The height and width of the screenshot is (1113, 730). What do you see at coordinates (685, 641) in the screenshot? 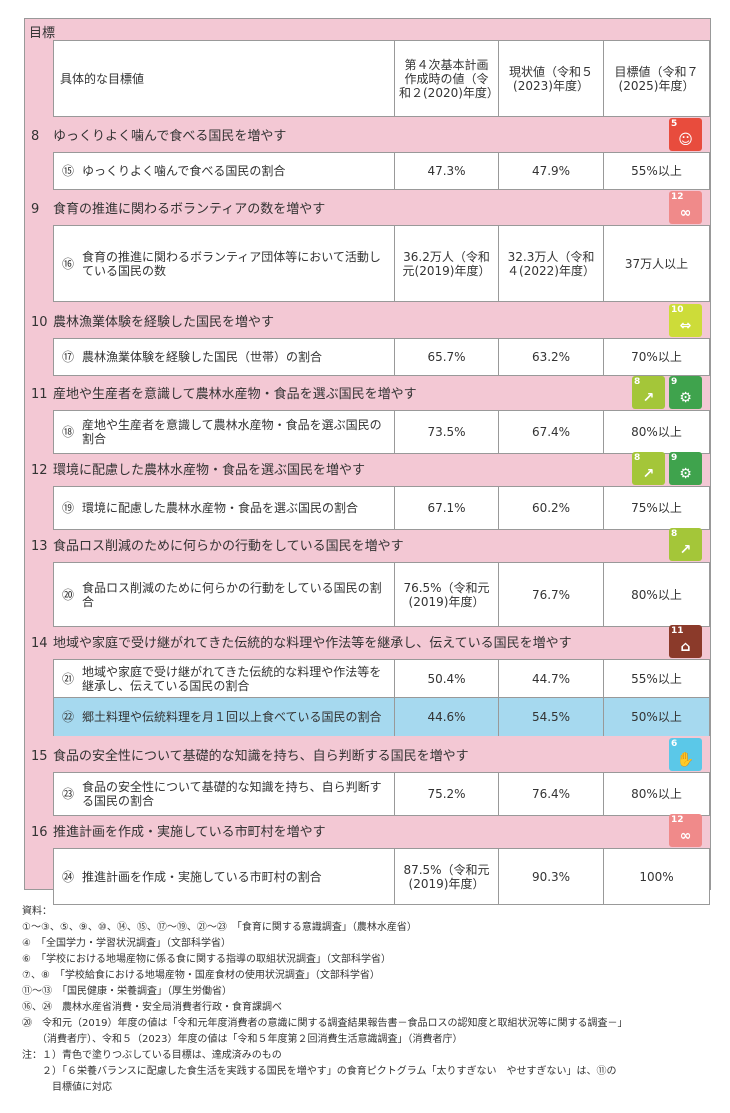
I see `sdg-11-icon: 11 ⌂` at bounding box center [685, 641].